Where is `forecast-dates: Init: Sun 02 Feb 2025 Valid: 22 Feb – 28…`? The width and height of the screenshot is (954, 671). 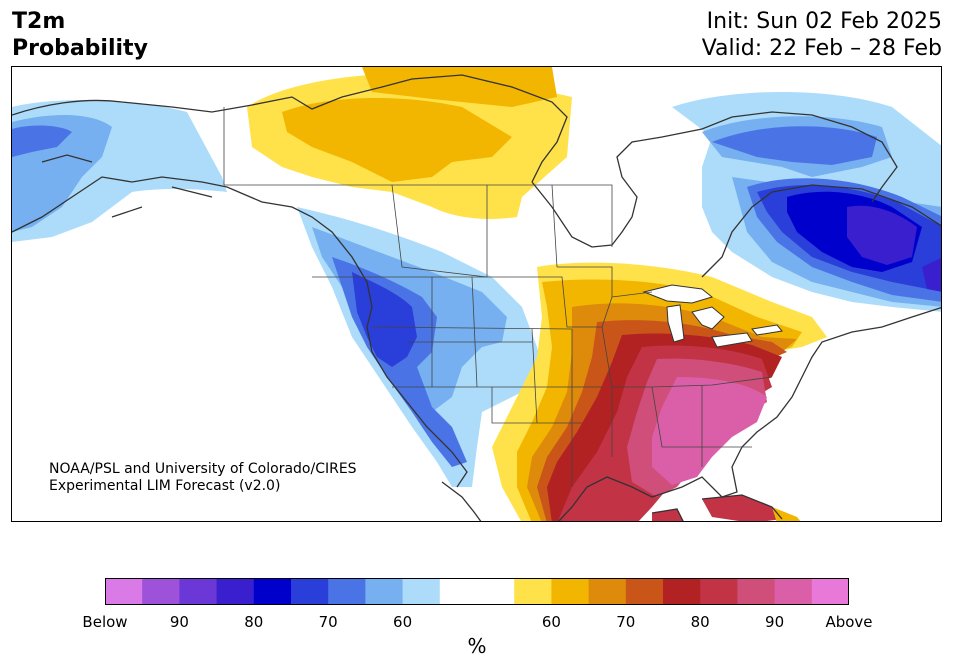 forecast-dates: Init: Sun 02 Feb 2025 Valid: 22 Feb – 28… is located at coordinates (822, 35).